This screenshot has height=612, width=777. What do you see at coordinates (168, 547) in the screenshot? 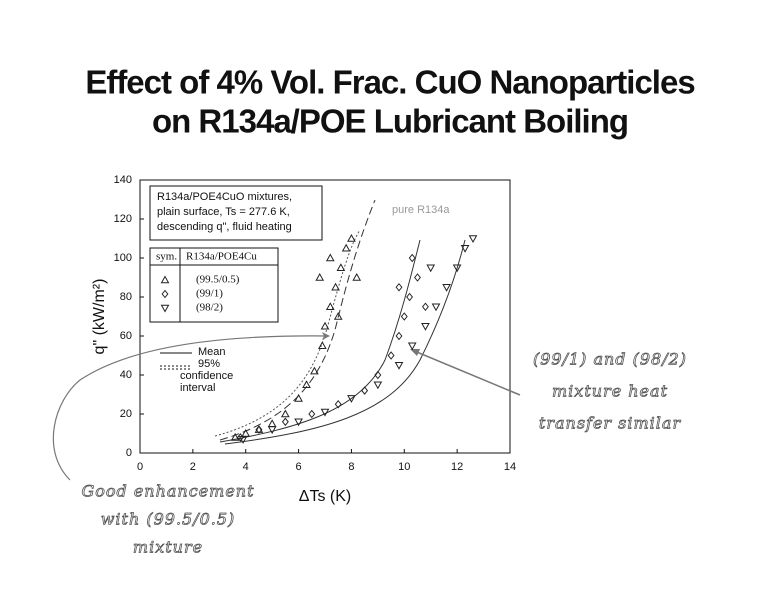
I see `annotation: mixture` at bounding box center [168, 547].